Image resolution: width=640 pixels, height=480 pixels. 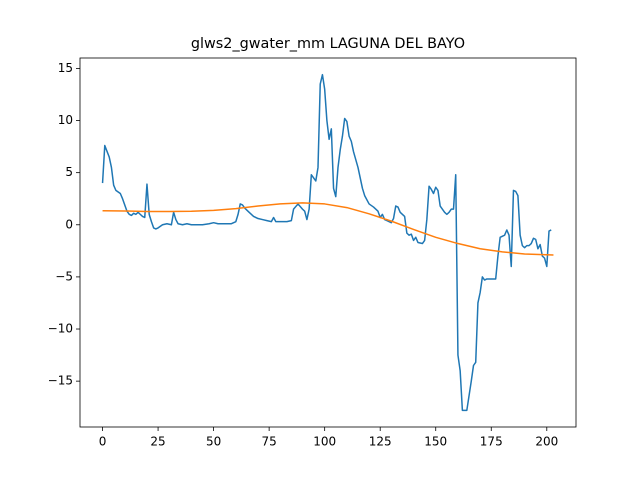 I want to click on x-tick-label: 75, so click(x=268, y=442).